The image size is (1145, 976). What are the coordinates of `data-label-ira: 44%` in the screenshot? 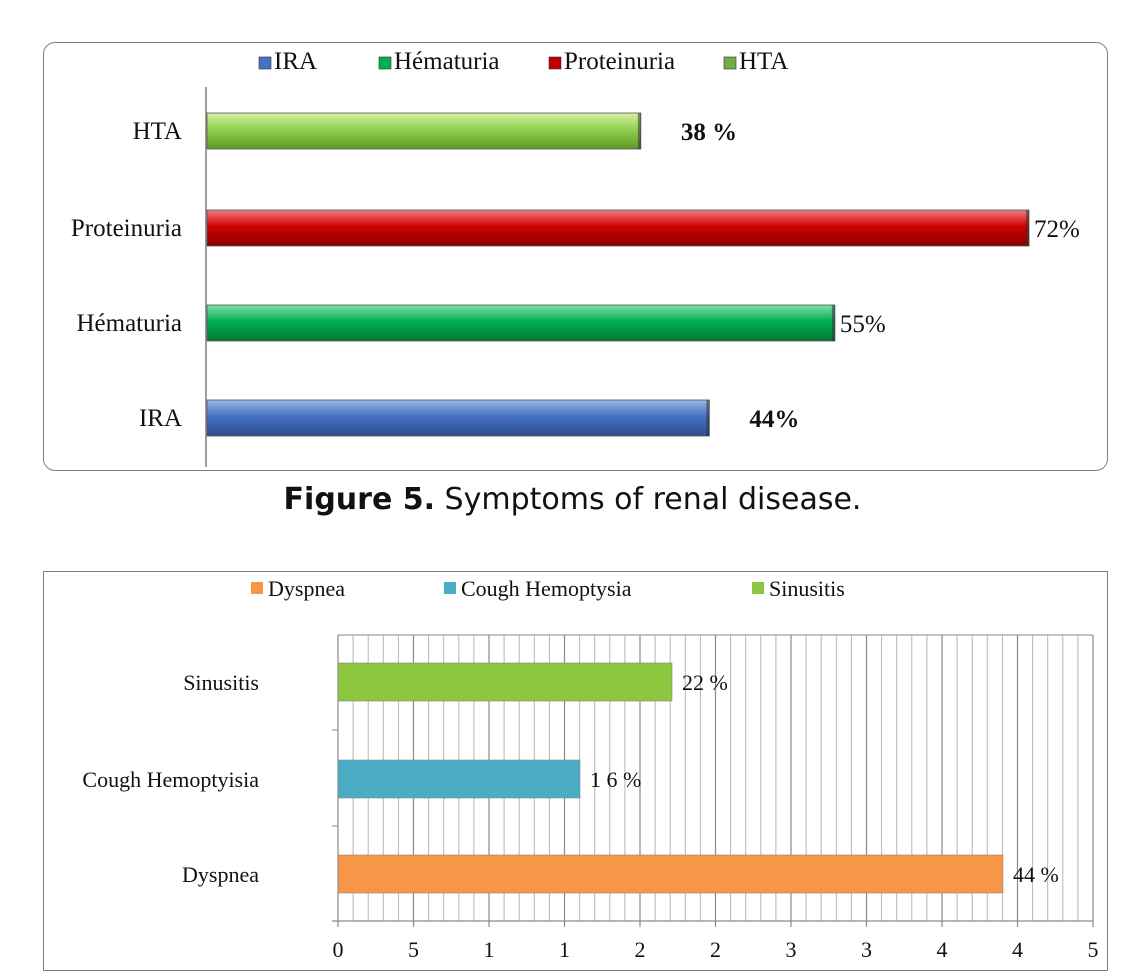 It's located at (774, 419).